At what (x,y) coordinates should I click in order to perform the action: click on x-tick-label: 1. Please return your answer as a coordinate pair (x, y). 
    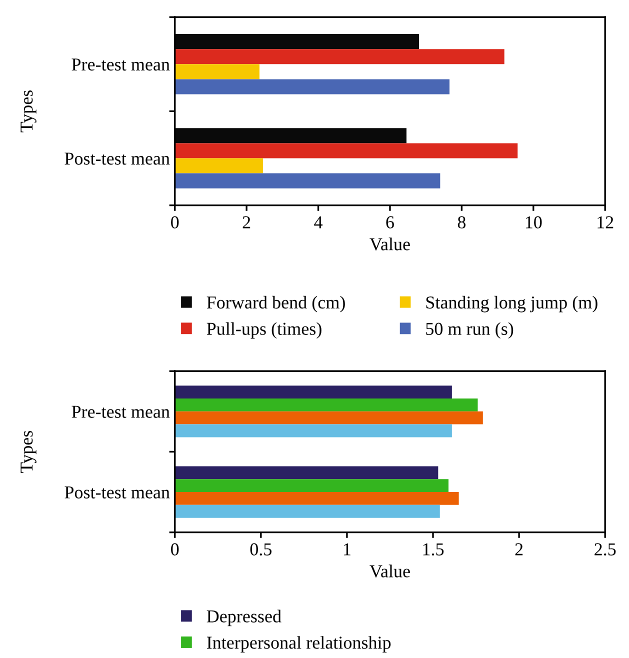
    Looking at the image, I should click on (347, 549).